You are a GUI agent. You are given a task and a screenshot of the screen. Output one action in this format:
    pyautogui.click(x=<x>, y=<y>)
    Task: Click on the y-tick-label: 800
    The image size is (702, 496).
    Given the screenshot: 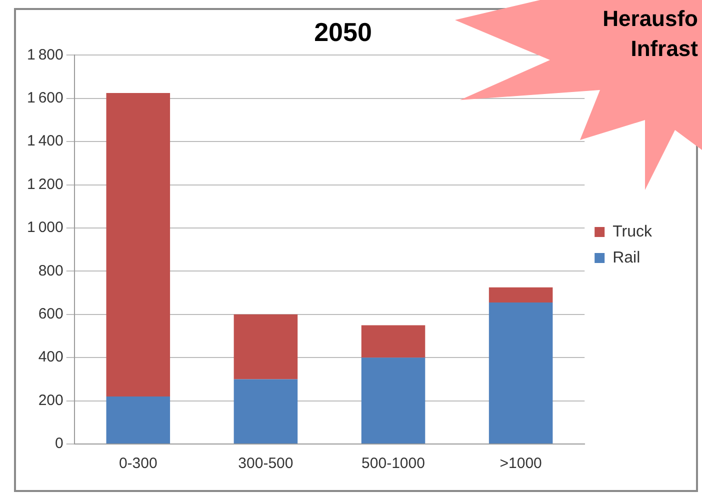 What is the action you would take?
    pyautogui.click(x=51, y=271)
    